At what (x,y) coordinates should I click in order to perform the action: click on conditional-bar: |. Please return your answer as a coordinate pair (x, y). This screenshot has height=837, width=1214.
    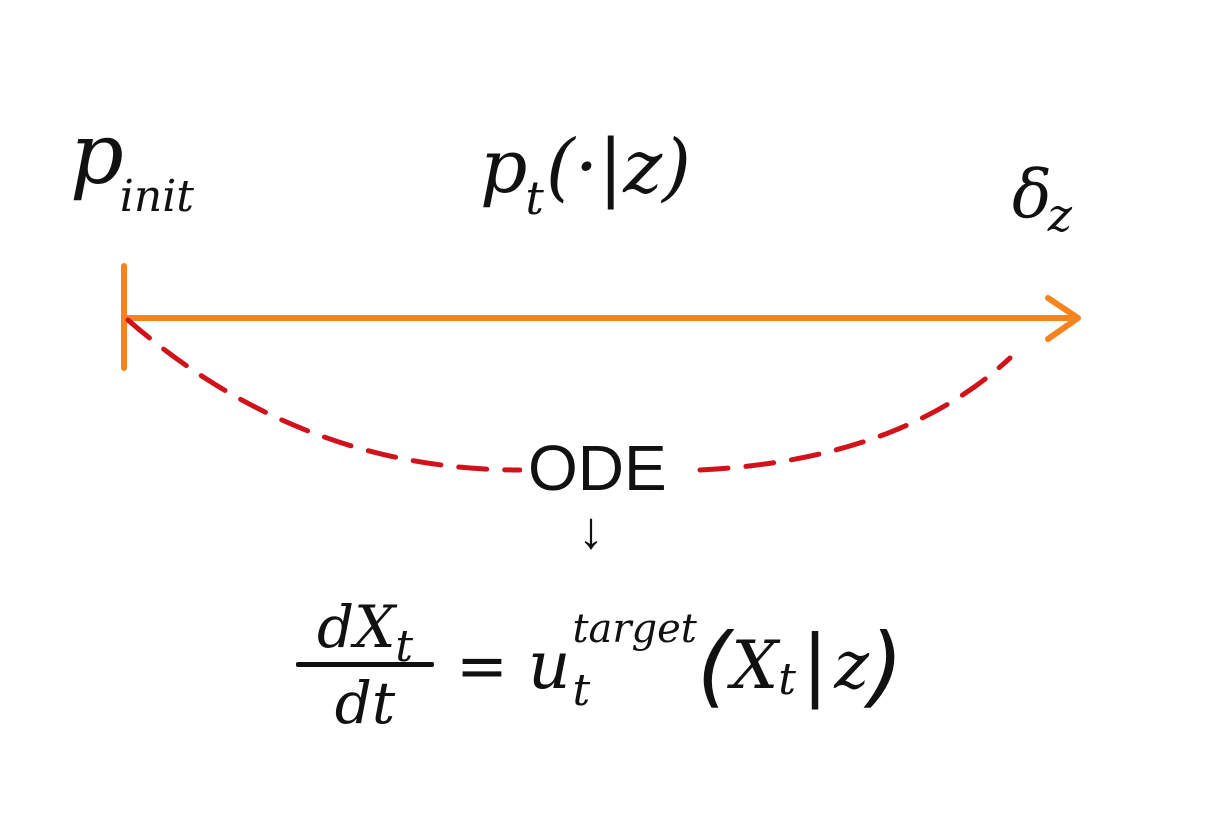
    Looking at the image, I should click on (815, 665).